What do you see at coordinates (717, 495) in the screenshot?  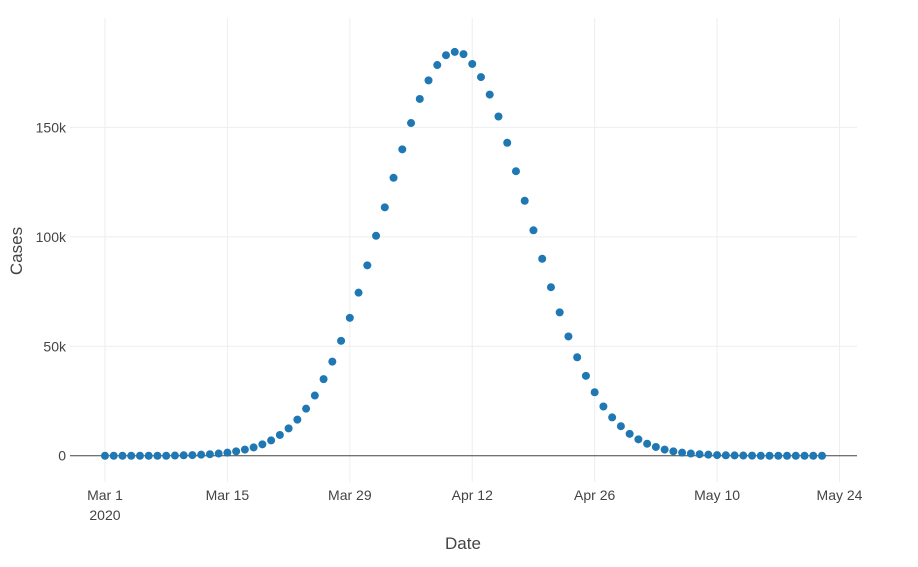 I see `x-tick-label: May 10` at bounding box center [717, 495].